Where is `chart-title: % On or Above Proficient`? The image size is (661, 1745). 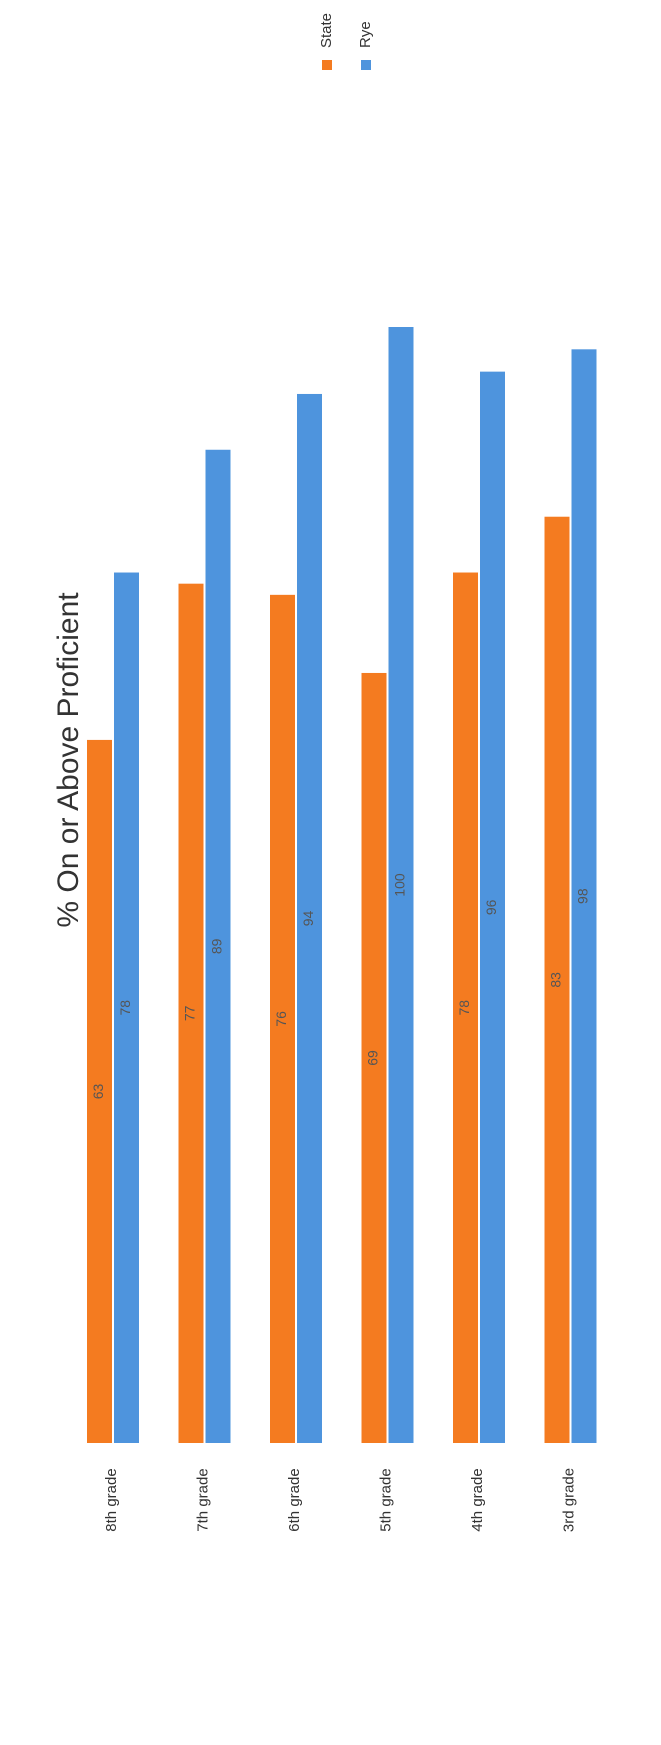 chart-title: % On or Above Proficient is located at coordinates (68, 760).